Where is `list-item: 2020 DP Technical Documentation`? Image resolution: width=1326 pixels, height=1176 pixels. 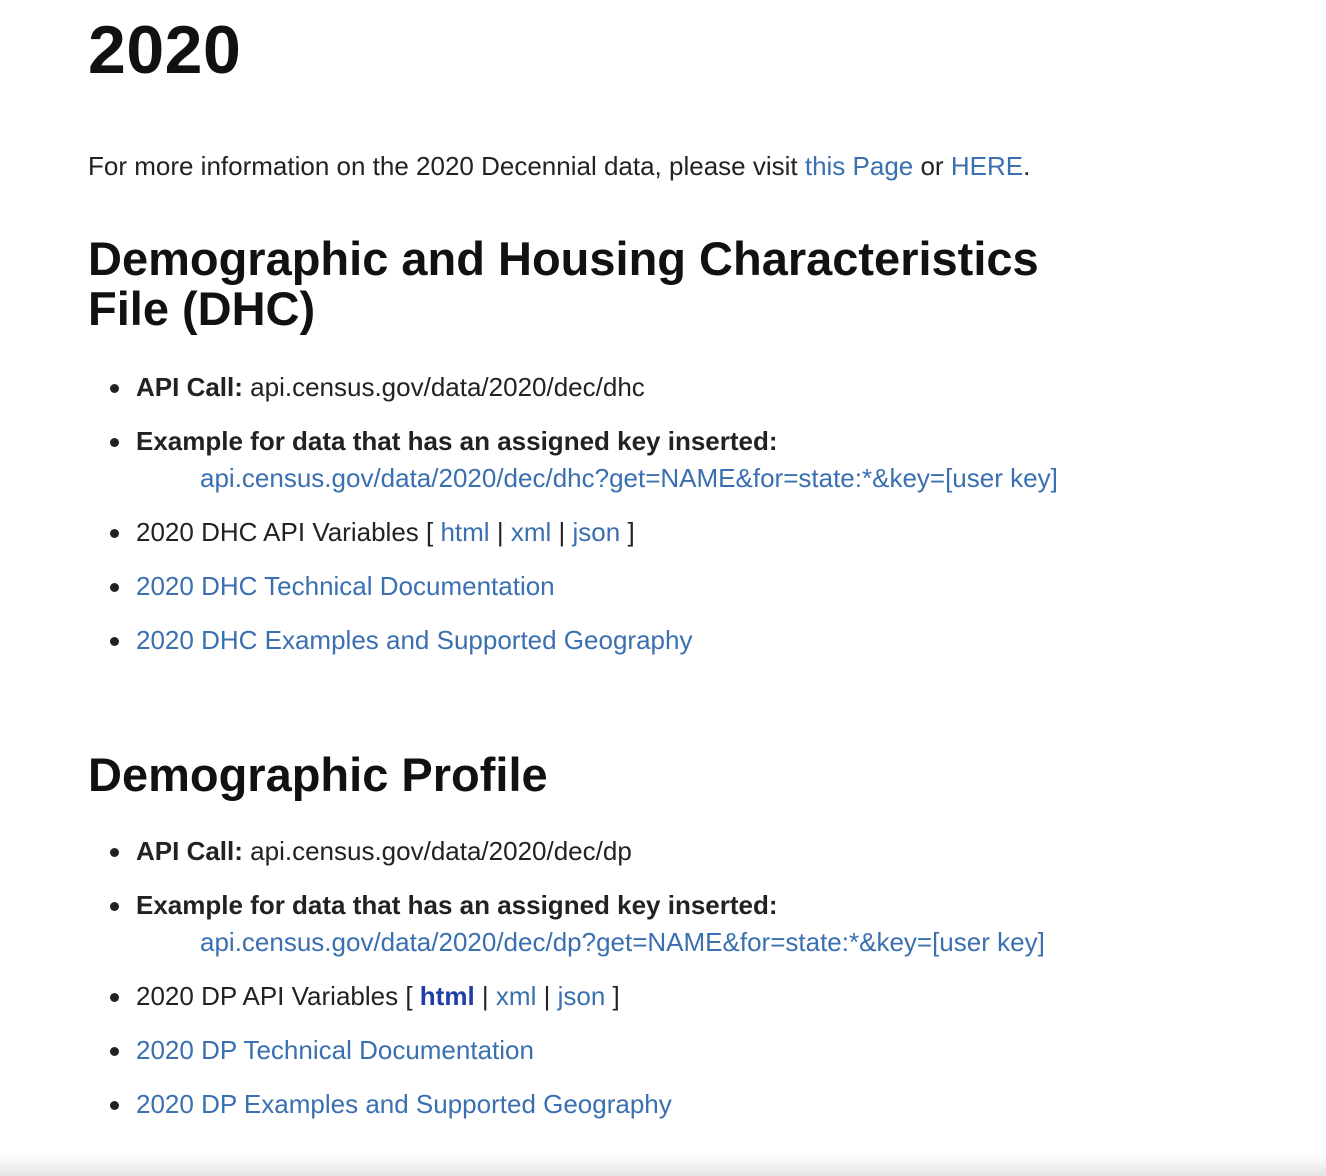 list-item: 2020 DP Technical Documentation is located at coordinates (608, 1050).